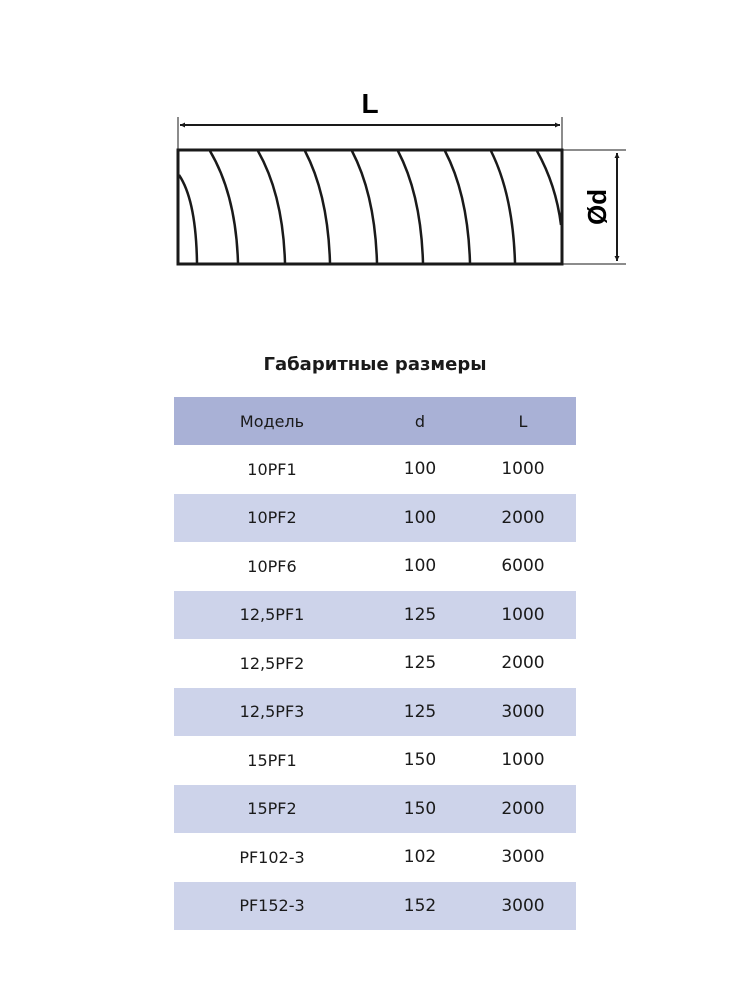  What do you see at coordinates (272, 760) in the screenshot?
I see `cell-model: 15PF1` at bounding box center [272, 760].